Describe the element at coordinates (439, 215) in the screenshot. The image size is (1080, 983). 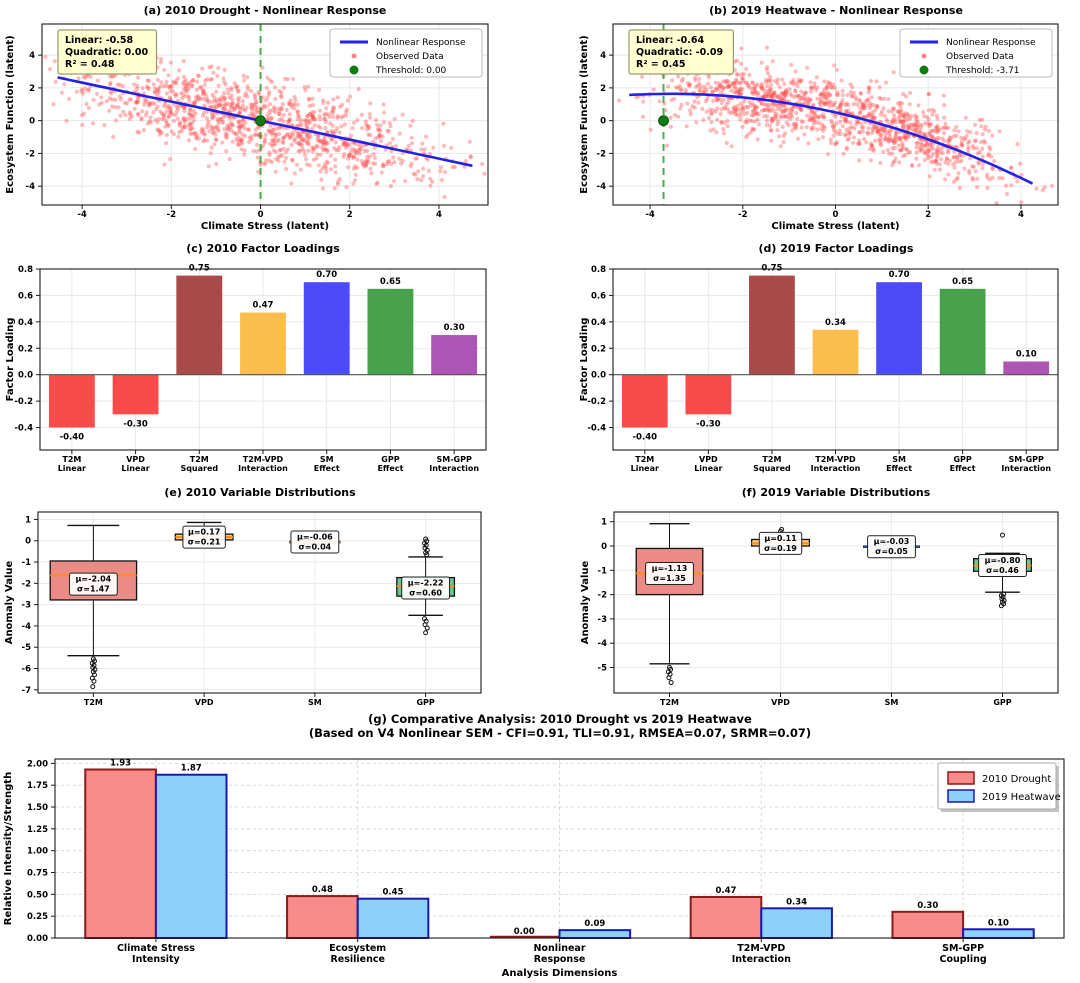
I see `x-tick-label: 4` at that location.